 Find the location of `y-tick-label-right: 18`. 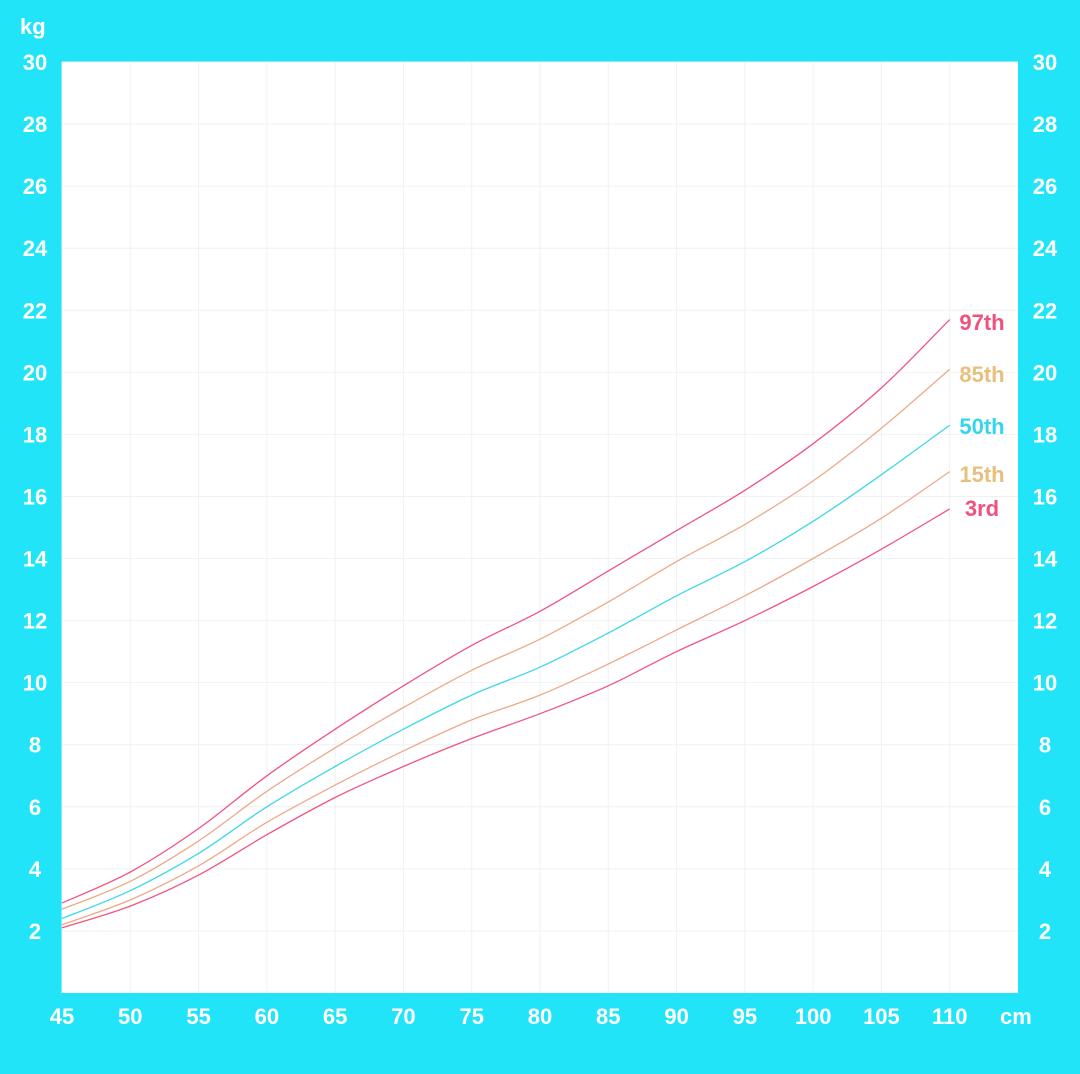

y-tick-label-right: 18 is located at coordinates (1045, 434).